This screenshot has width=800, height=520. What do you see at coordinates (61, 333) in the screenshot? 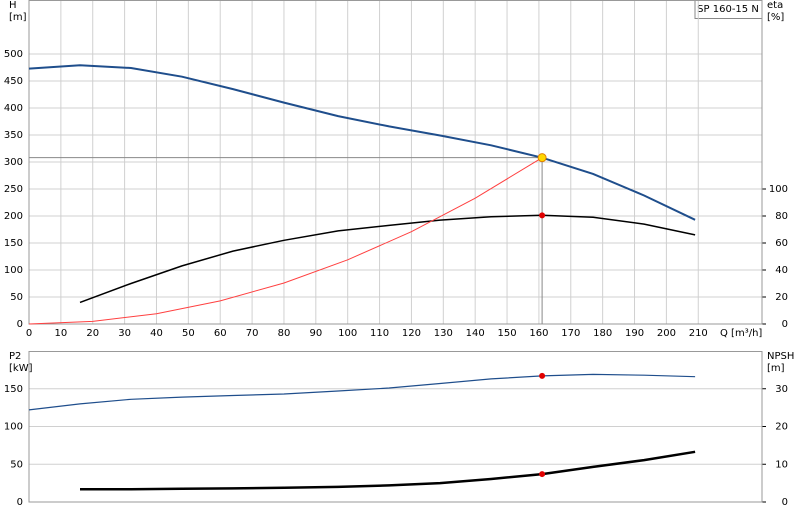
I see `x-tick-label: 10` at bounding box center [61, 333].